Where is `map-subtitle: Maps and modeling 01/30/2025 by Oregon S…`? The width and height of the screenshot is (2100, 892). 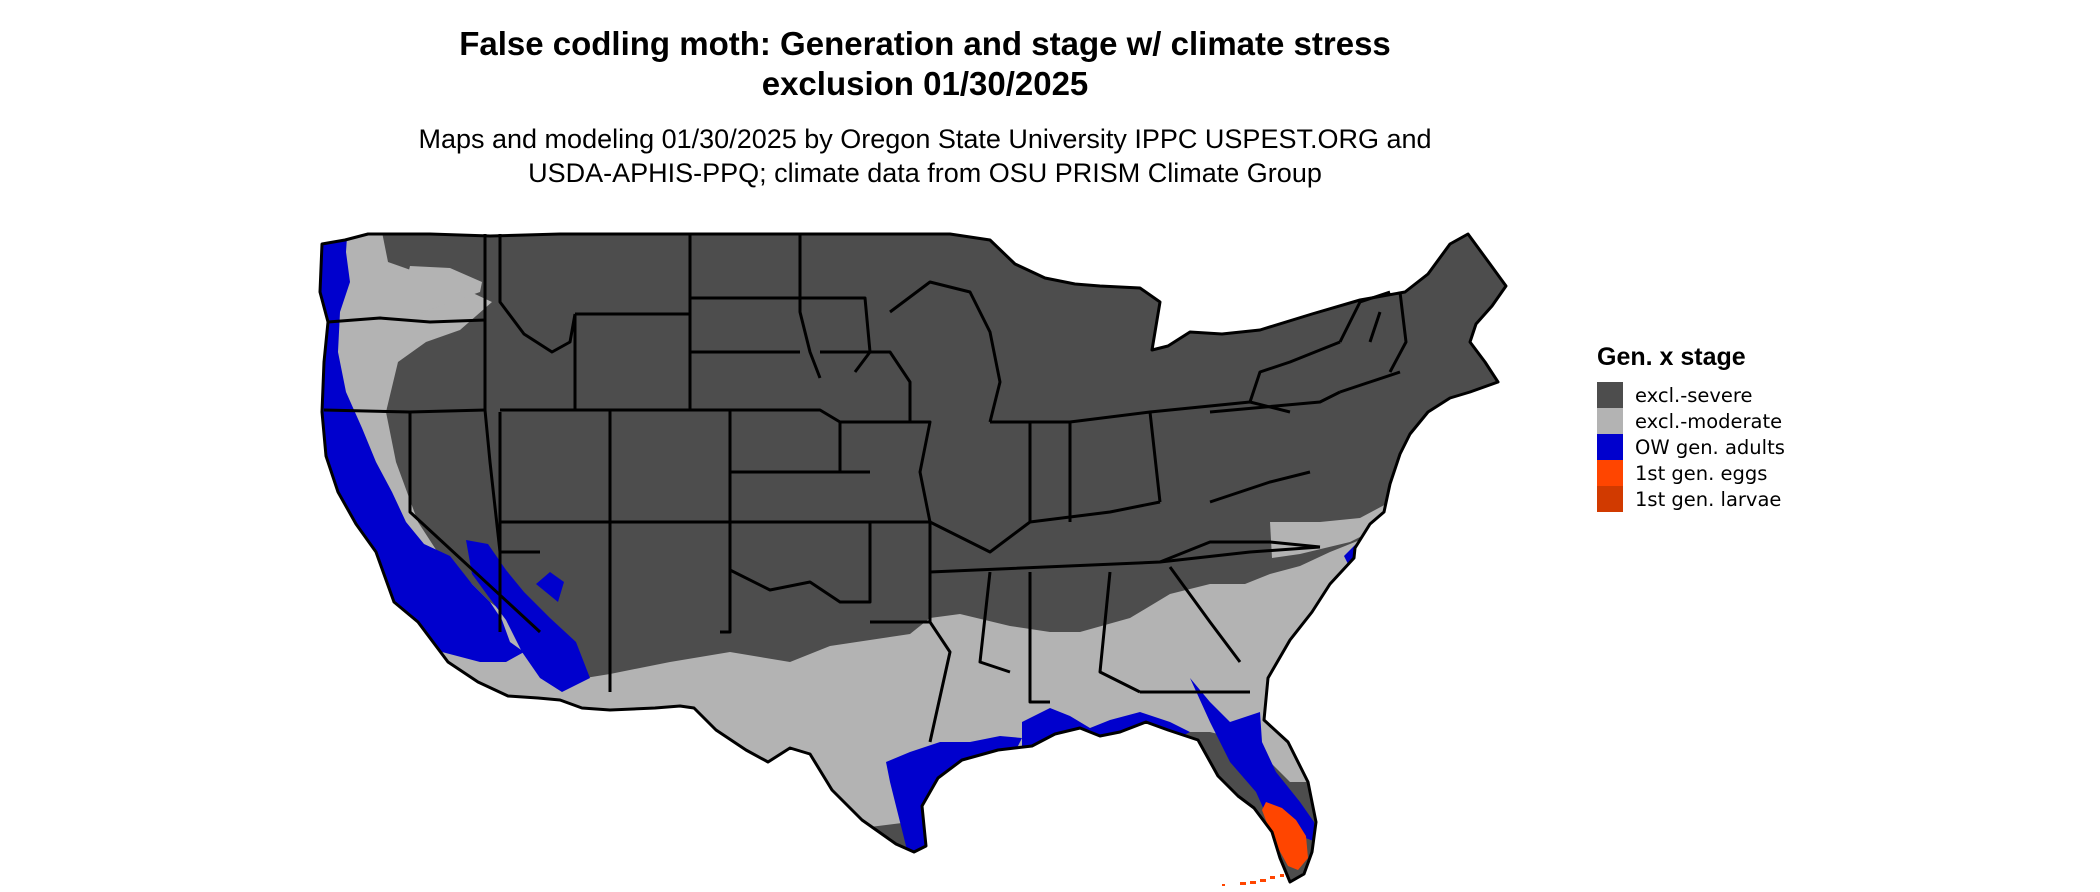
map-subtitle: Maps and modeling 01/30/2025 by Oregon S… is located at coordinates (925, 156).